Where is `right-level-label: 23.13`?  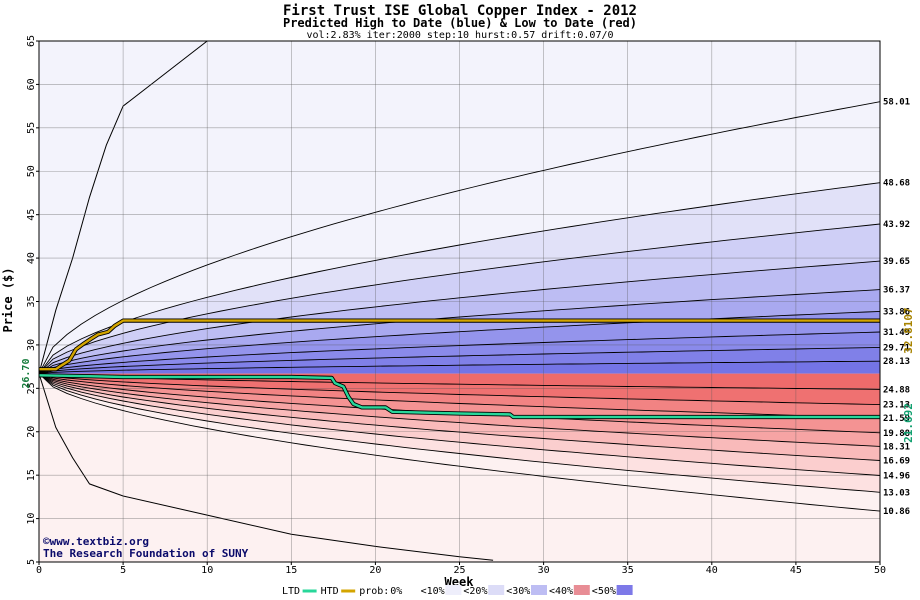
right-level-label: 23.13 is located at coordinates (896, 406).